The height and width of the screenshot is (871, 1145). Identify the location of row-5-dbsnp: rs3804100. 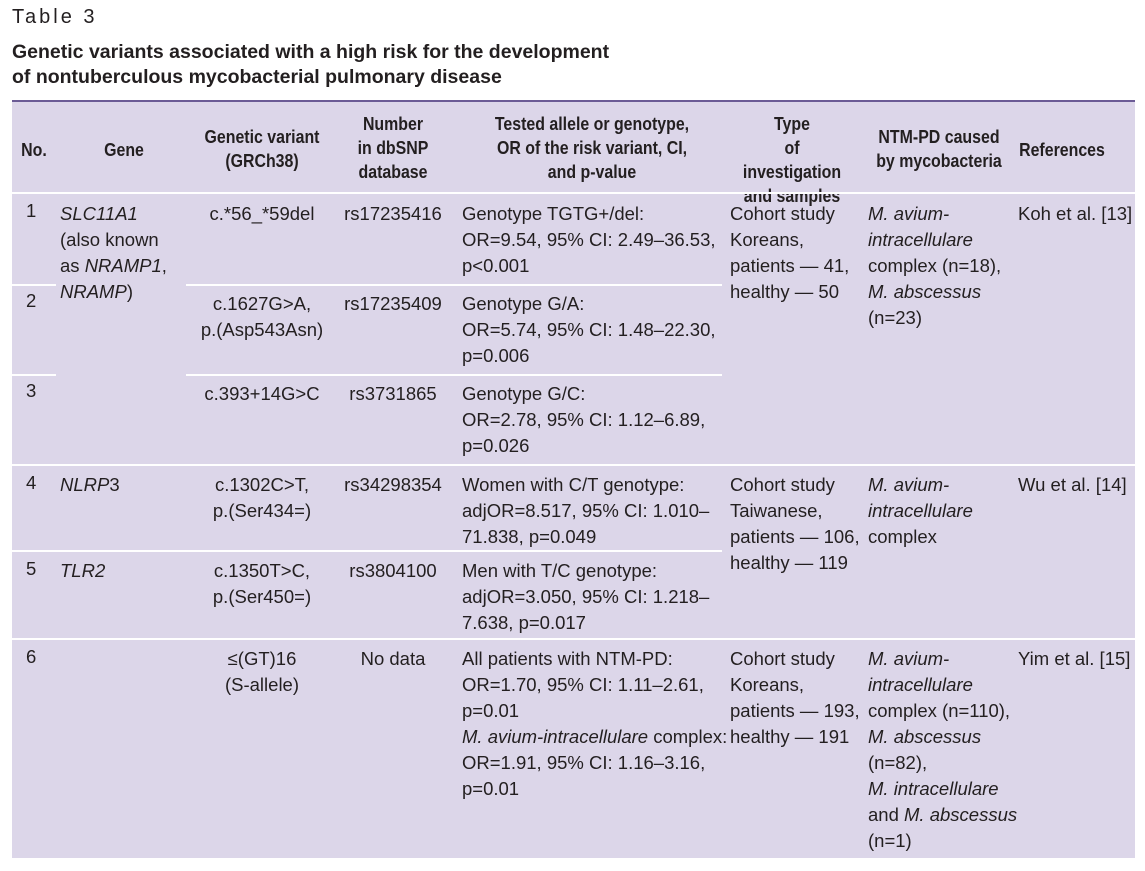
(393, 570).